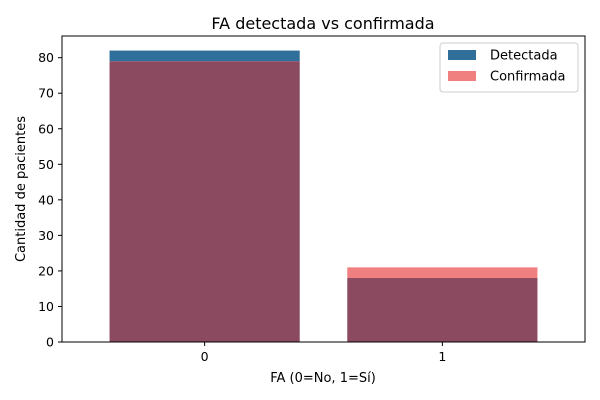 The height and width of the screenshot is (400, 600). I want to click on y-axis-label: Cantidad de pacientes, so click(21, 189).